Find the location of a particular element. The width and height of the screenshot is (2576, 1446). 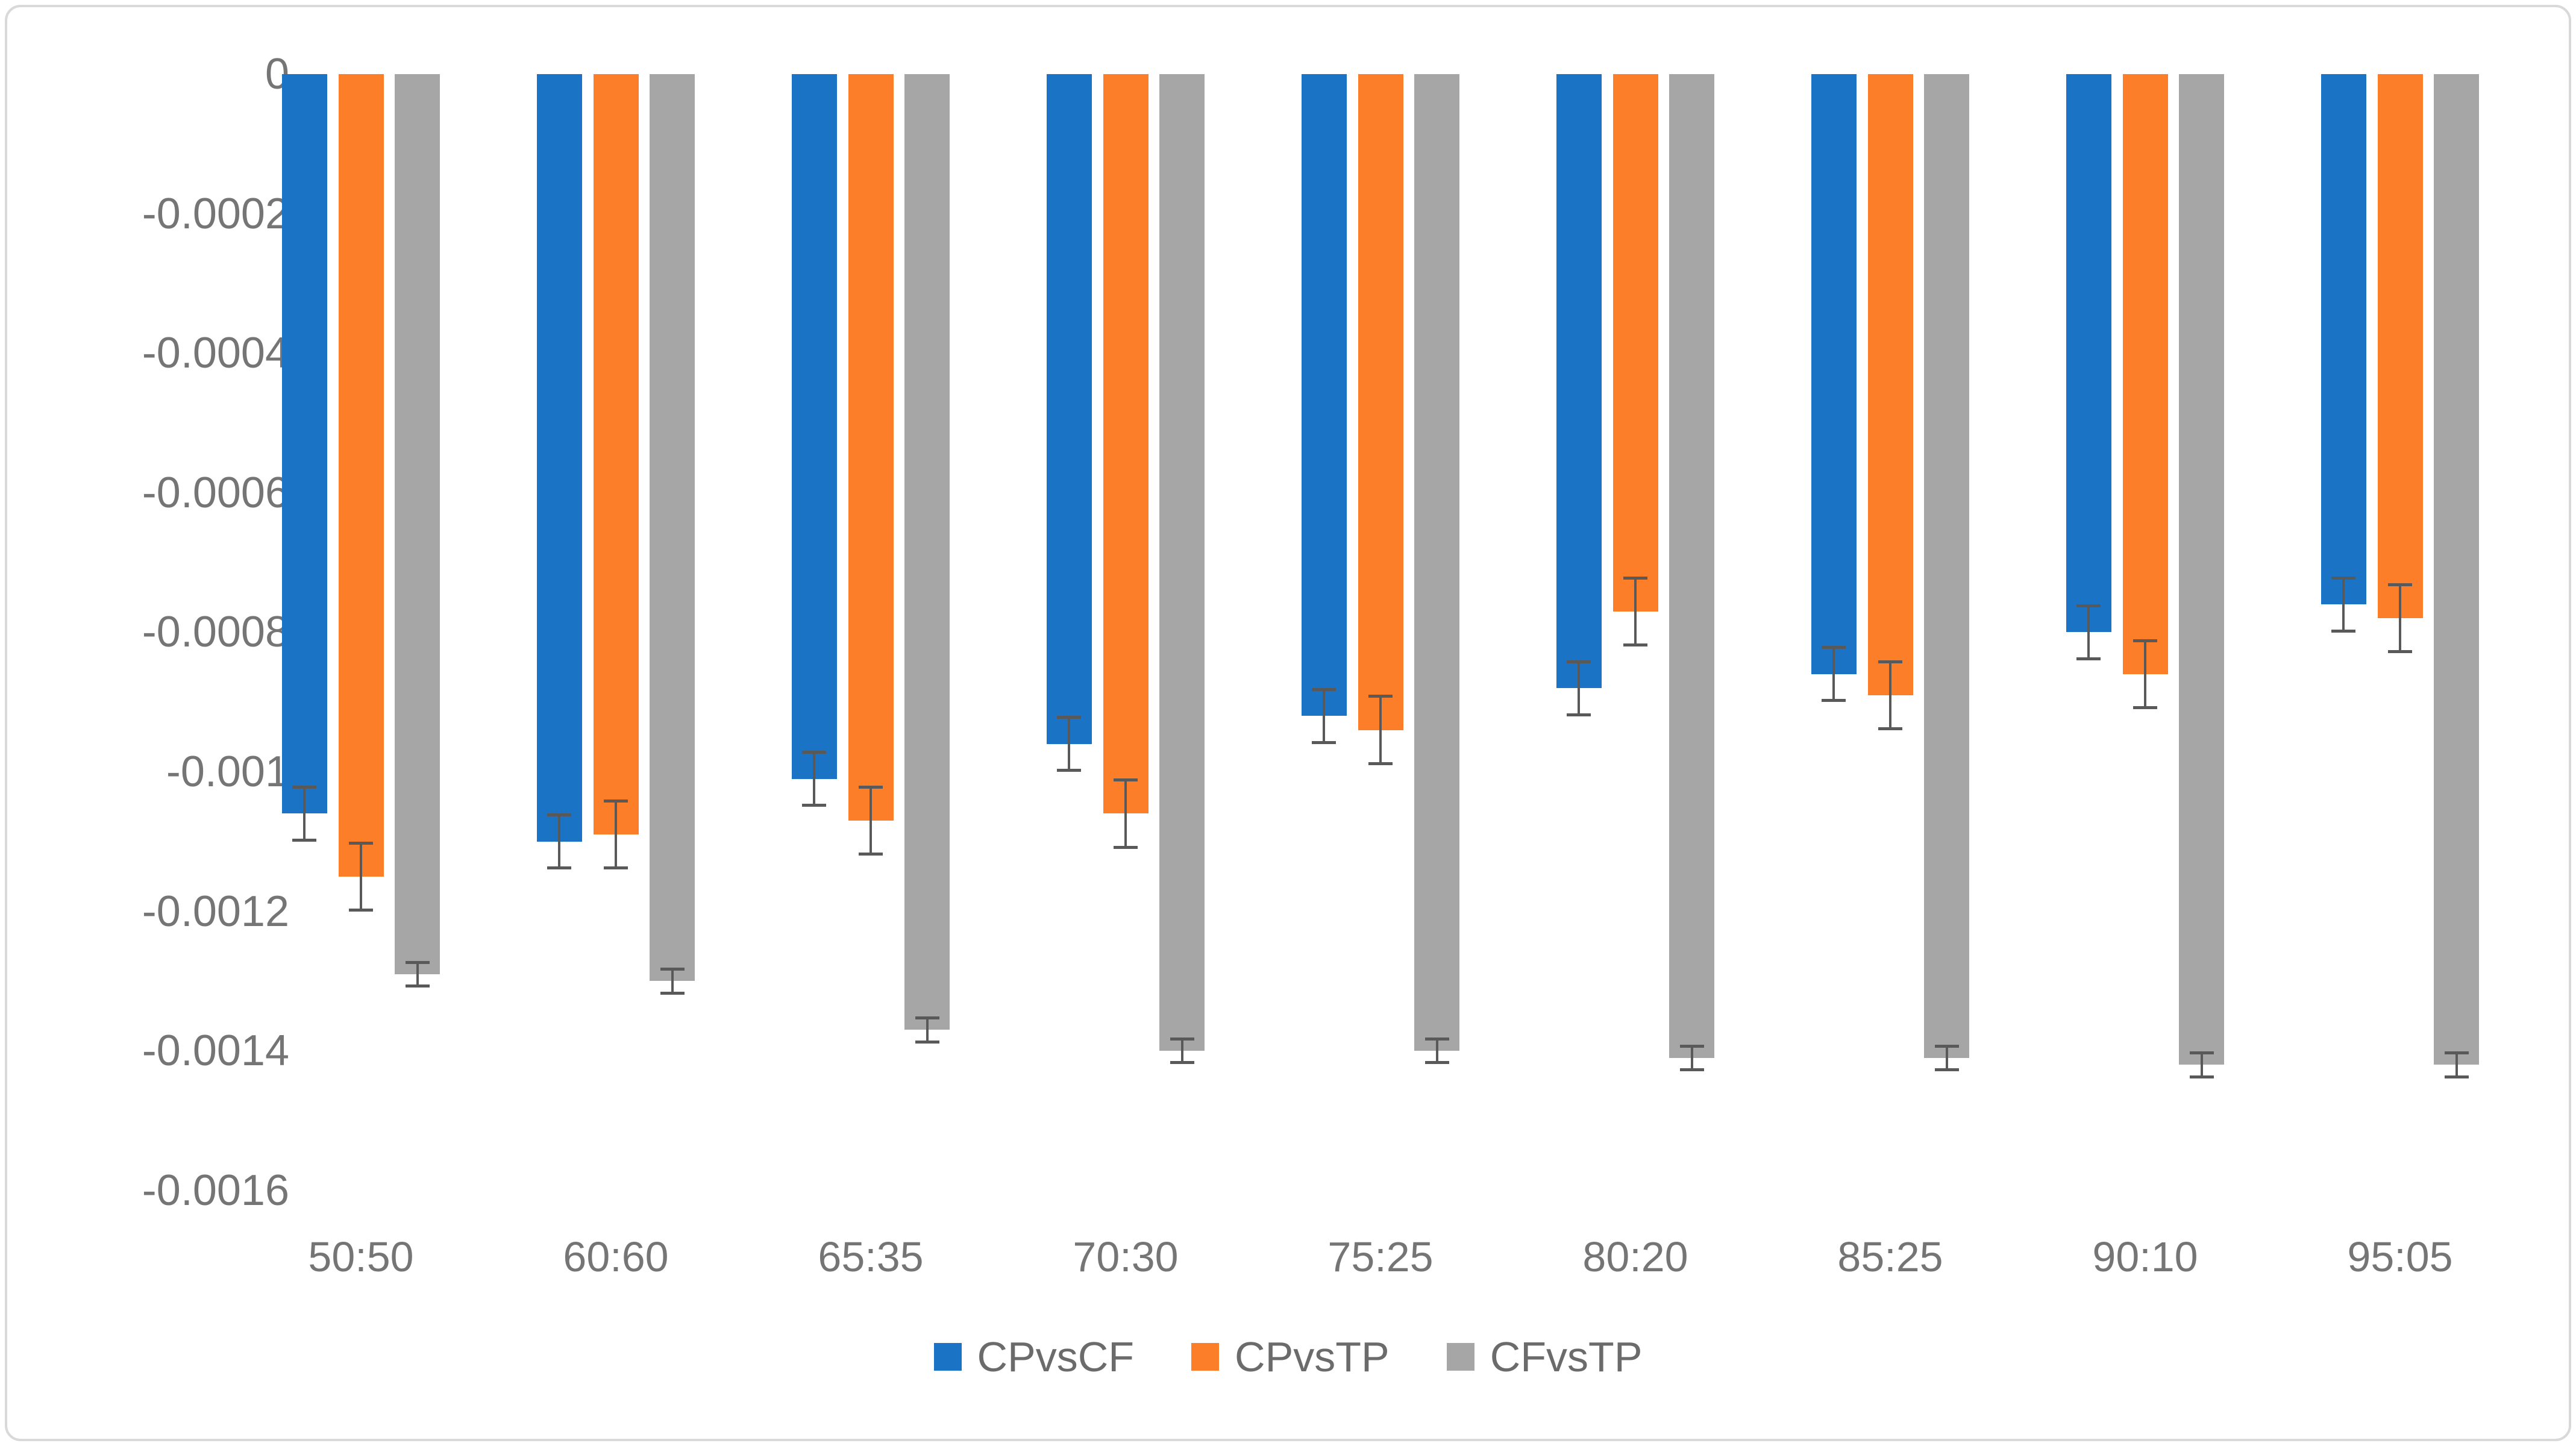

y-axis-tick-label: 0 is located at coordinates (277, 74).